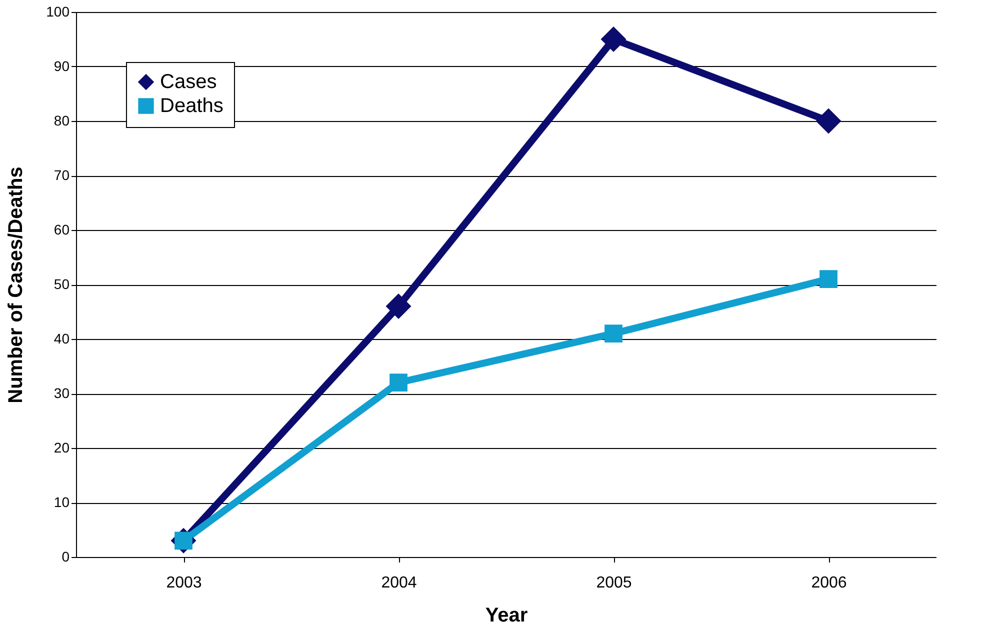 The height and width of the screenshot is (643, 992). Describe the element at coordinates (16, 285) in the screenshot. I see `y-axis-title: Number of Cases/Deaths` at that location.